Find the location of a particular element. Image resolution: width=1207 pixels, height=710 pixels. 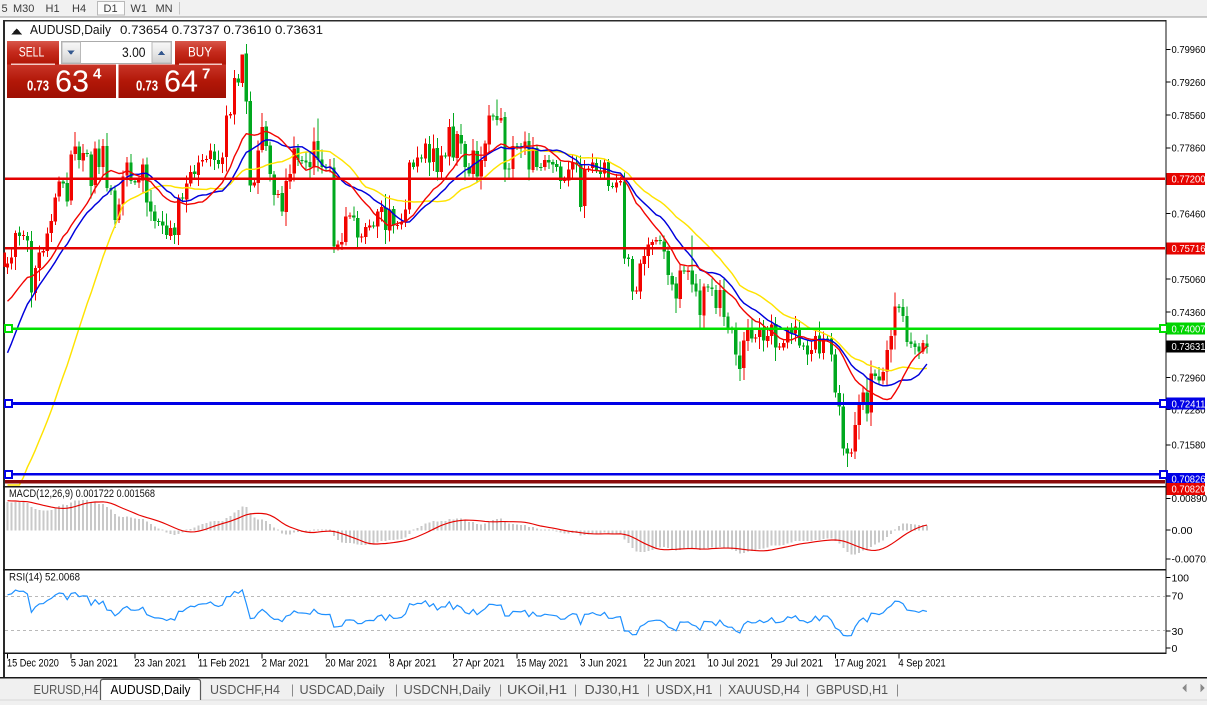

svg-text: 11 Feb 2021 is located at coordinates (224, 664).